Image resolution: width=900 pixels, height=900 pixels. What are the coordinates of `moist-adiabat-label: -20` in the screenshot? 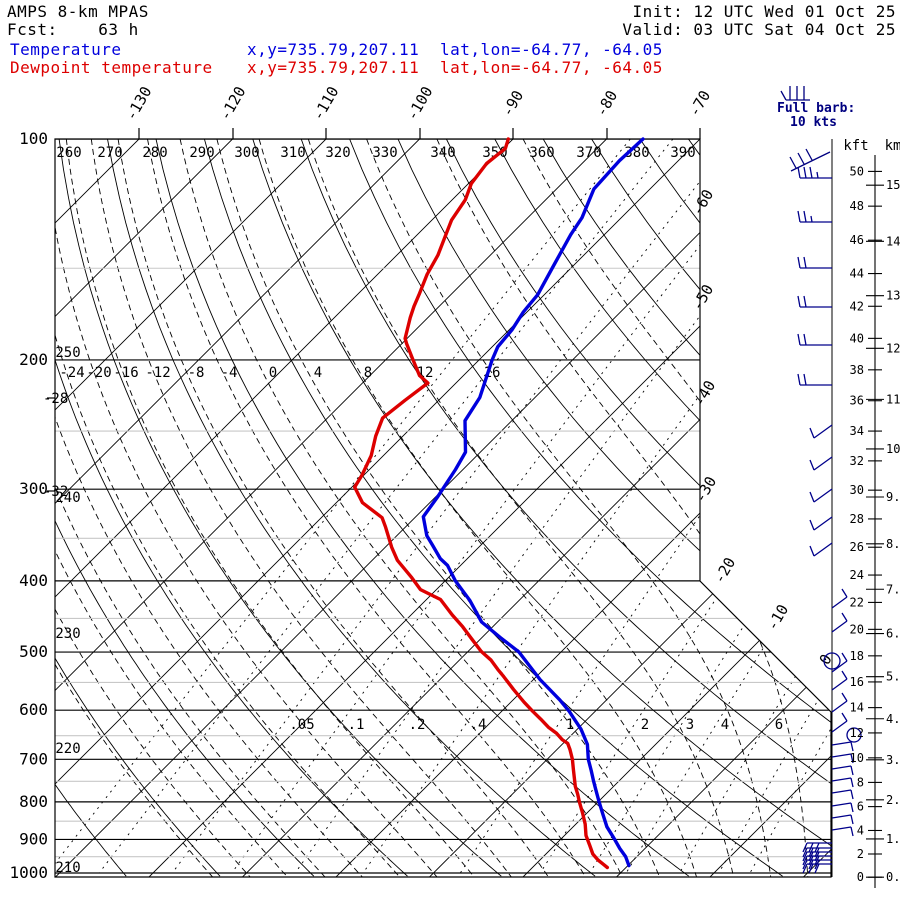 It's located at (98, 373).